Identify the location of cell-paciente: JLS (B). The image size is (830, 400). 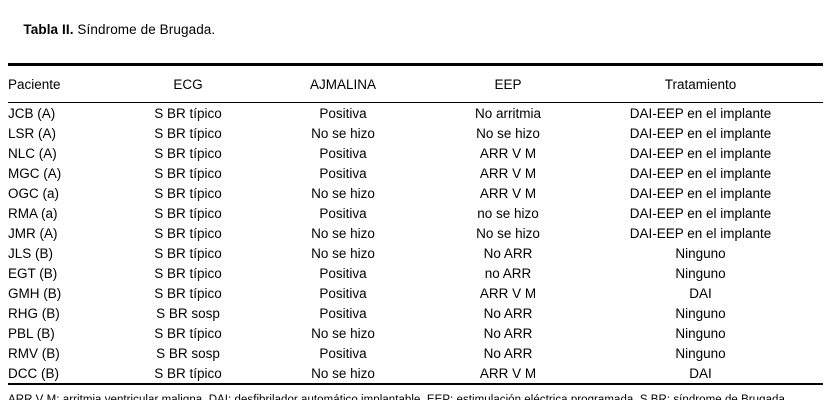
(31, 253).